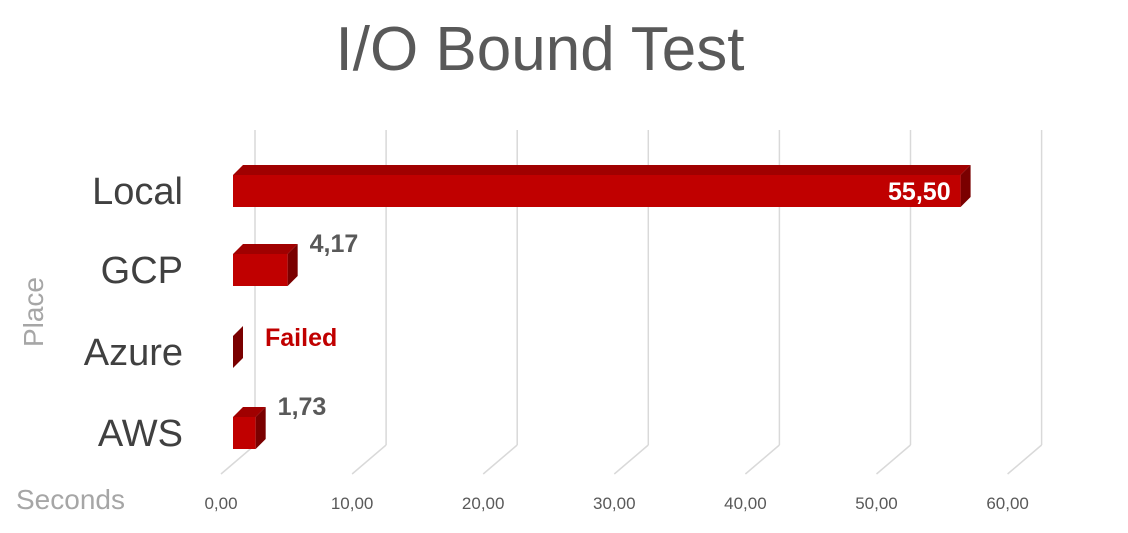  Describe the element at coordinates (334, 244) in the screenshot. I see `data-label: 4,17` at that location.